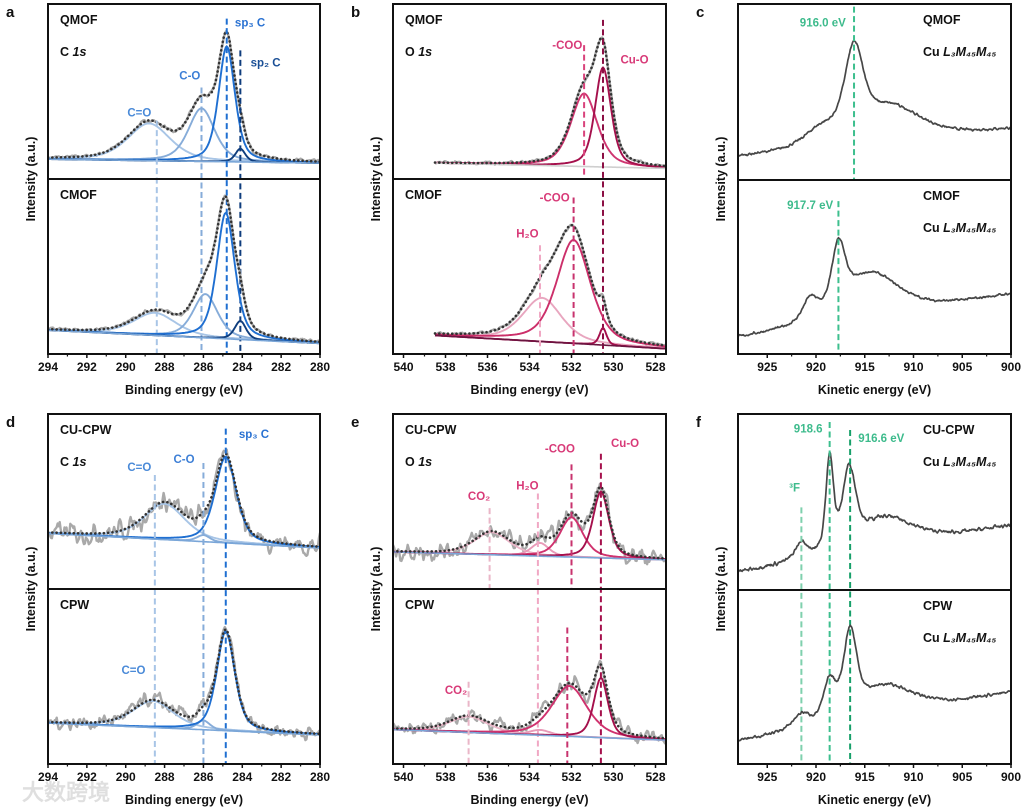  Describe the element at coordinates (139, 468) in the screenshot. I see `peak-annotation: C=O` at that location.